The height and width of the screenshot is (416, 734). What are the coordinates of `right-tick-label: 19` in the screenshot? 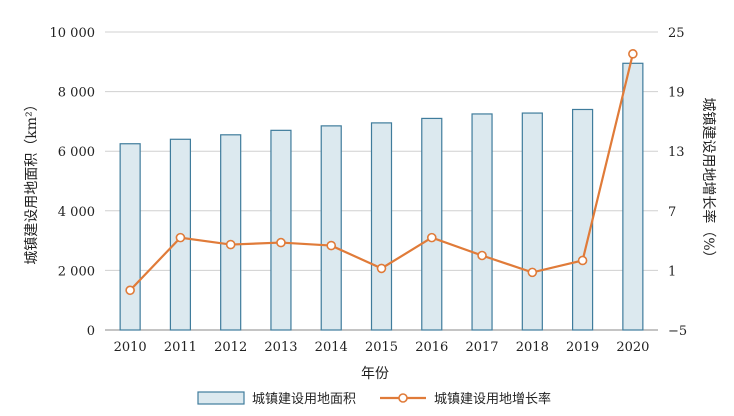 It's located at (676, 93).